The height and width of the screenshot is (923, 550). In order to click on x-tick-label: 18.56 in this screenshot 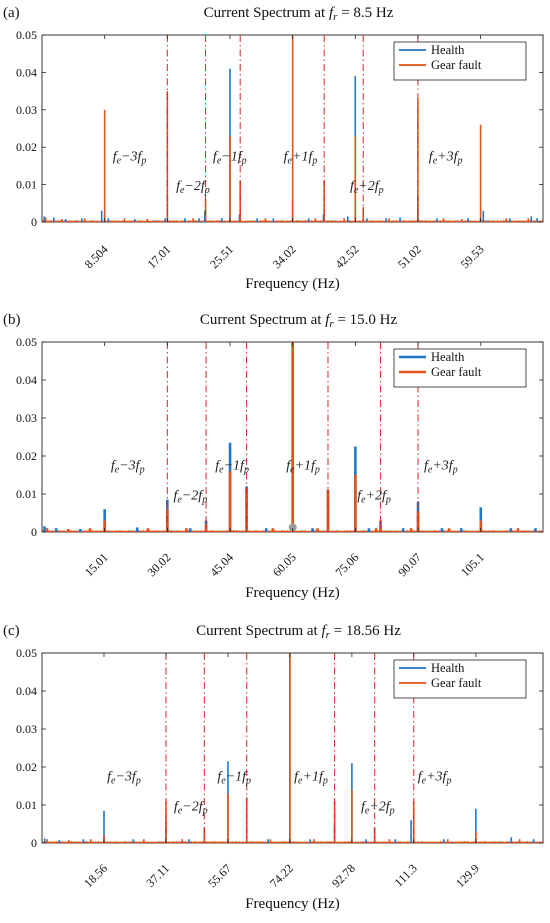, I will do `click(95, 875)`.